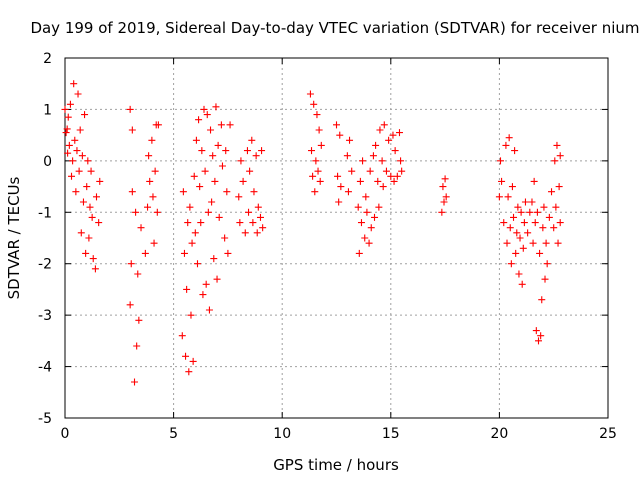 Image resolution: width=640 pixels, height=480 pixels. Describe the element at coordinates (65, 434) in the screenshot. I see `x-tick-label: 0` at that location.